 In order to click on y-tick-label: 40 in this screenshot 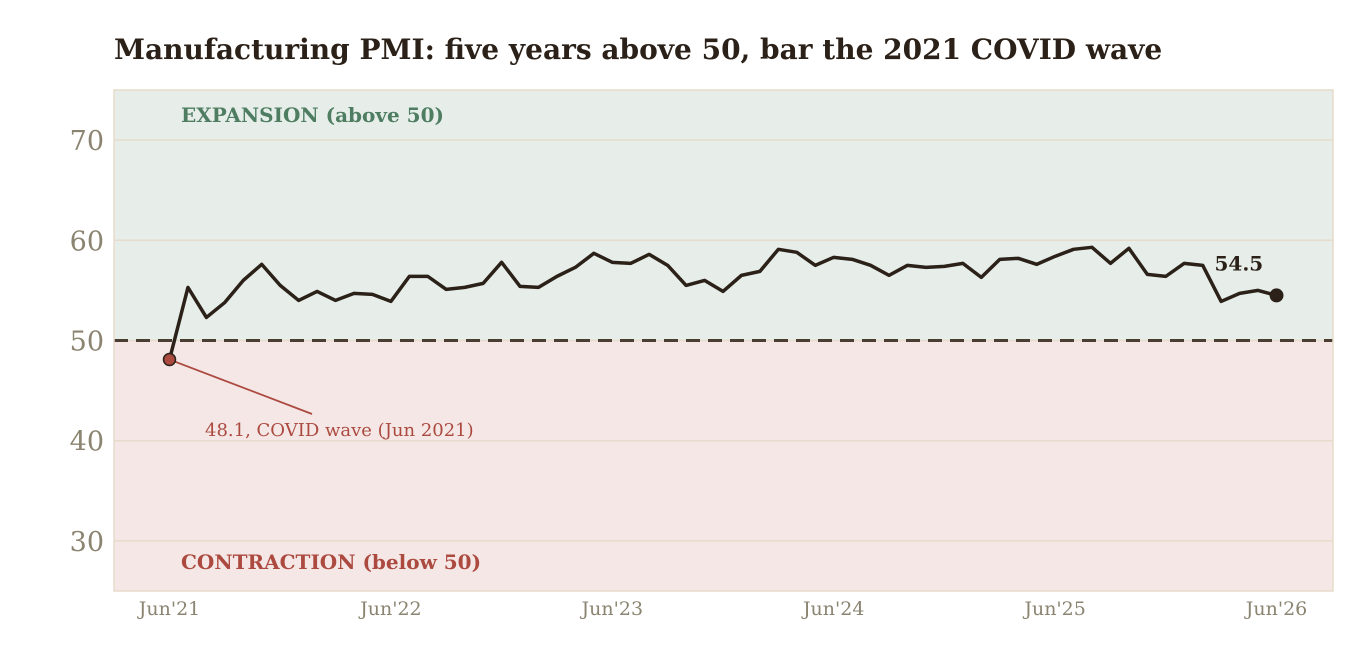, I will do `click(87, 442)`.